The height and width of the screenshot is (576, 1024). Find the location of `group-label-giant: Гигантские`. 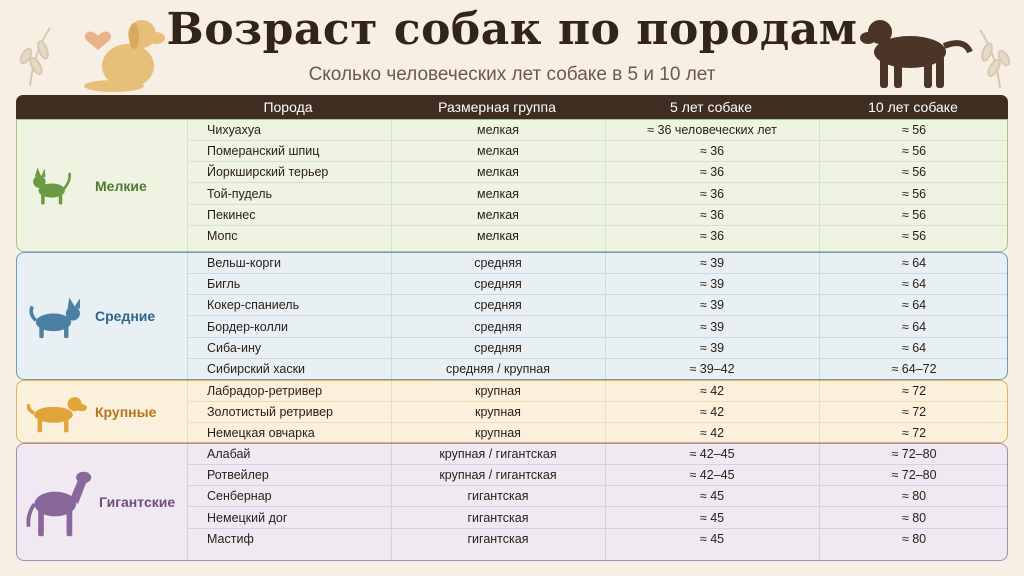

group-label-giant: Гигантские is located at coordinates (137, 502).